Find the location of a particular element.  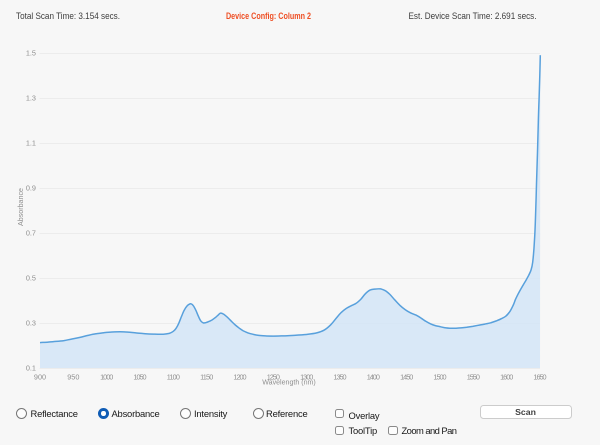

svg-text: 0.7 is located at coordinates (31, 233).